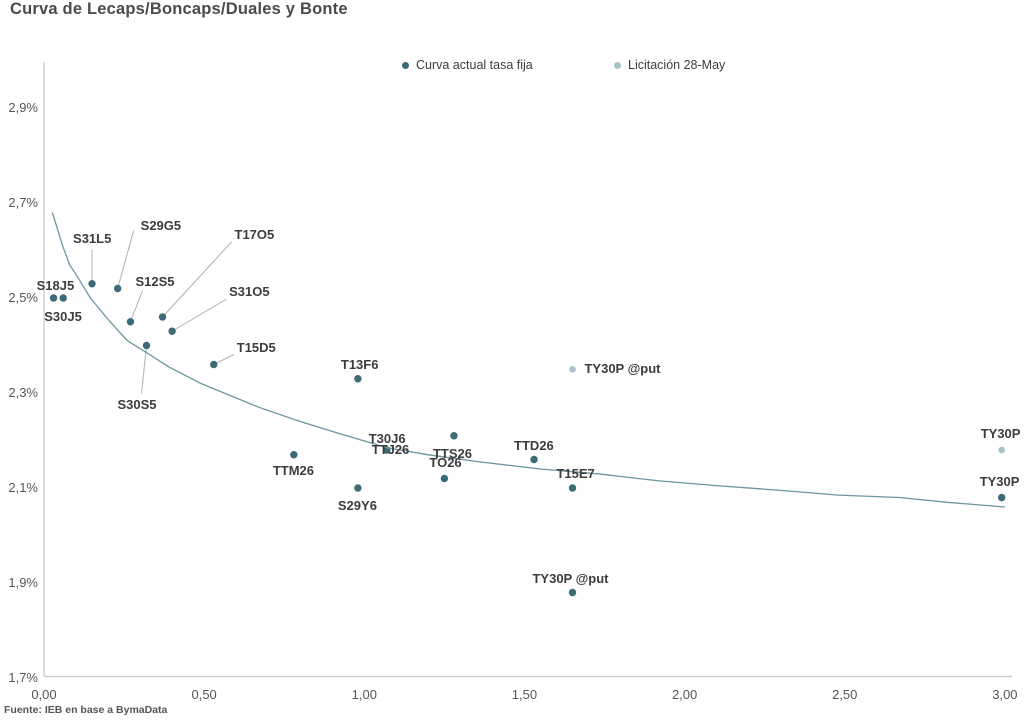 This screenshot has height=721, width=1024. I want to click on point-label: S18J5, so click(55, 285).